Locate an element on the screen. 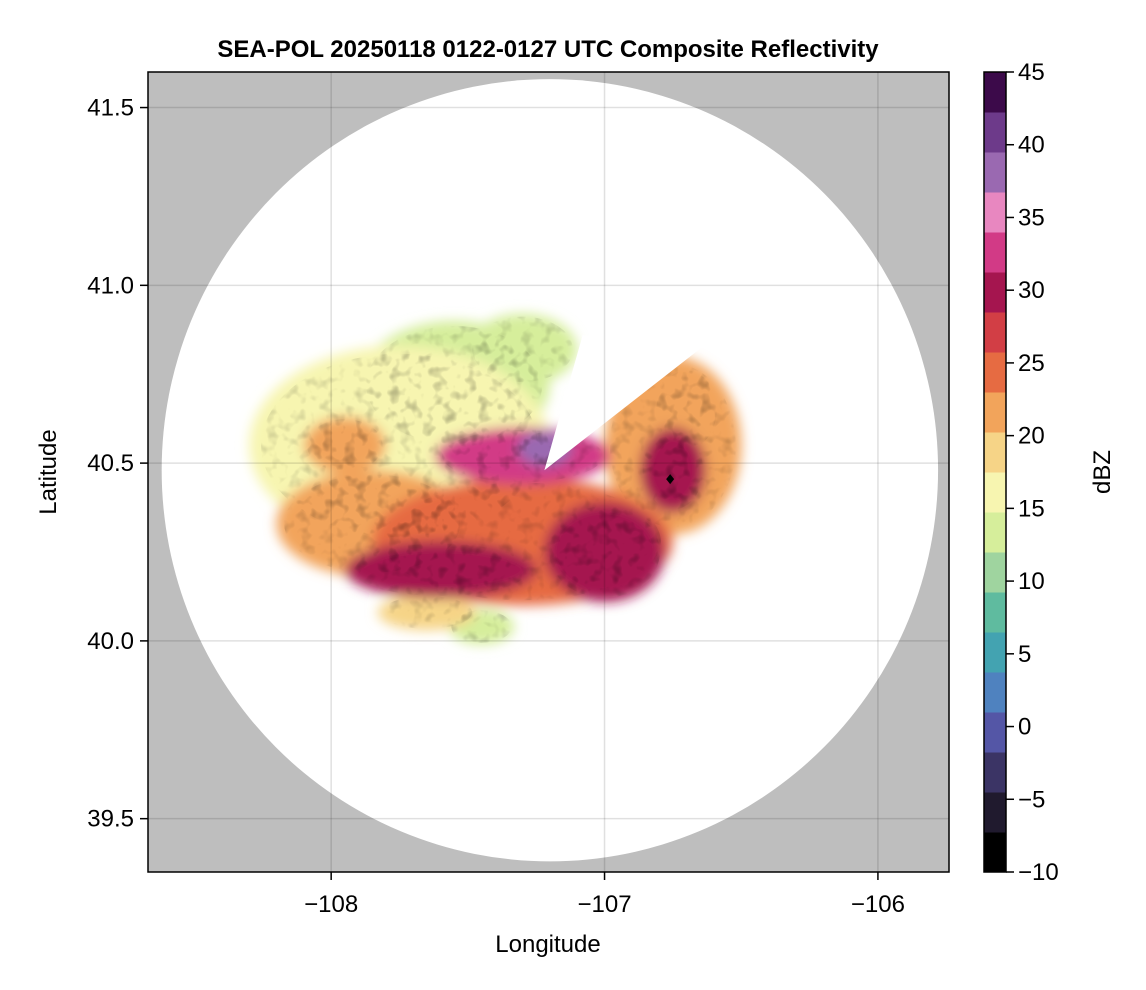 The width and height of the screenshot is (1146, 990). colorbar-tick-label: −10 is located at coordinates (1038, 872).